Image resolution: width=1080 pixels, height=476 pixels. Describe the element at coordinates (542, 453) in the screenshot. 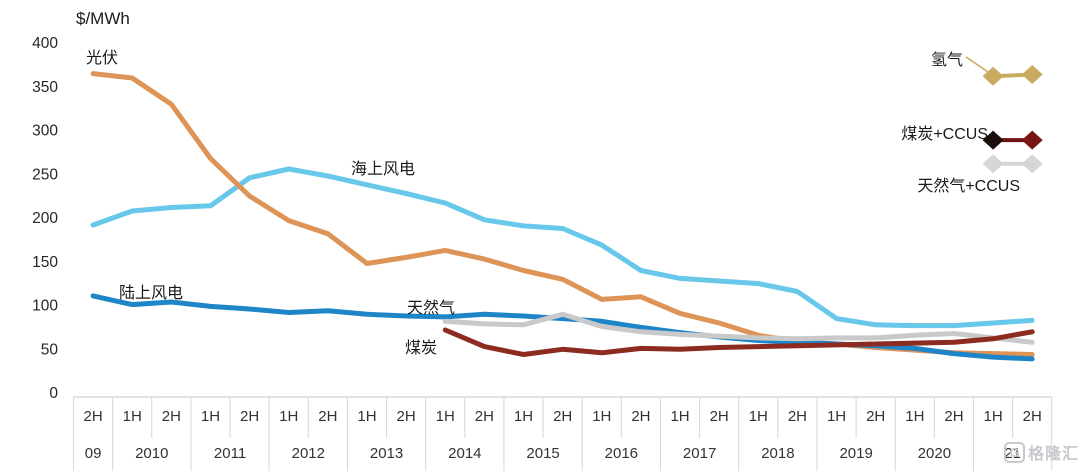

I see `x-tick-year-label: 2015` at that location.